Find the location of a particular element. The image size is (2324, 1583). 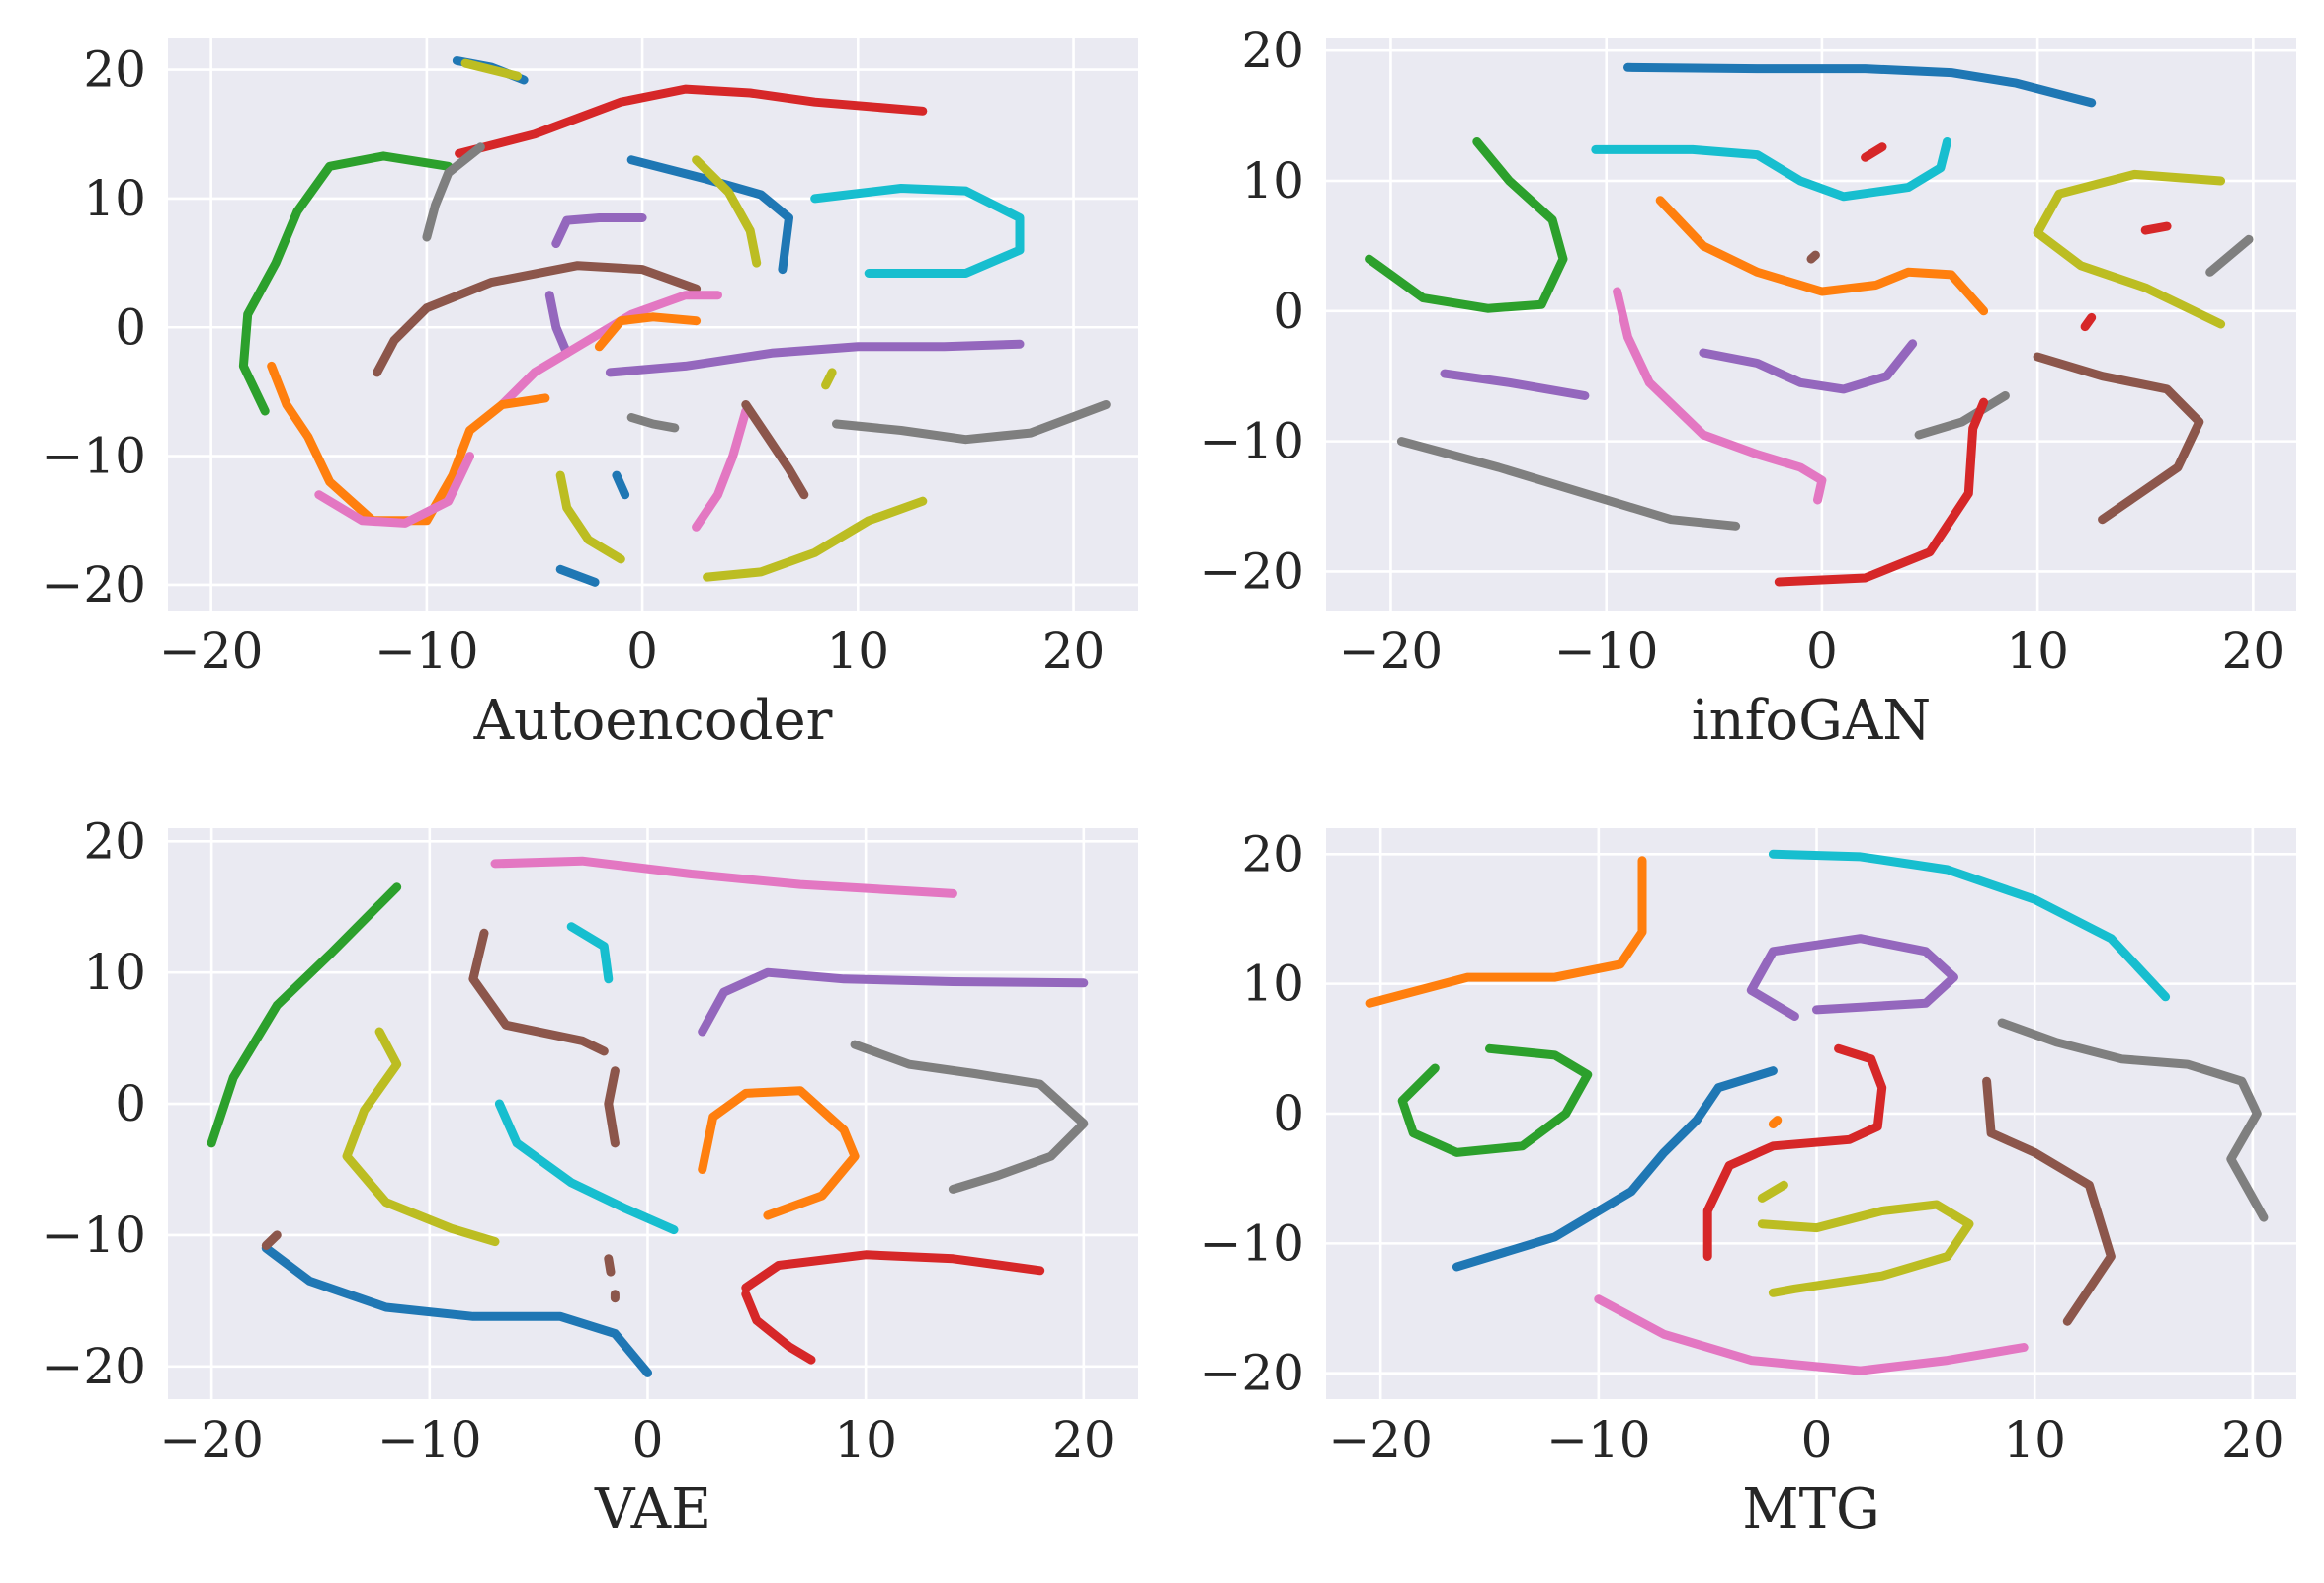

x-axis-label: infoGAN is located at coordinates (1812, 721).